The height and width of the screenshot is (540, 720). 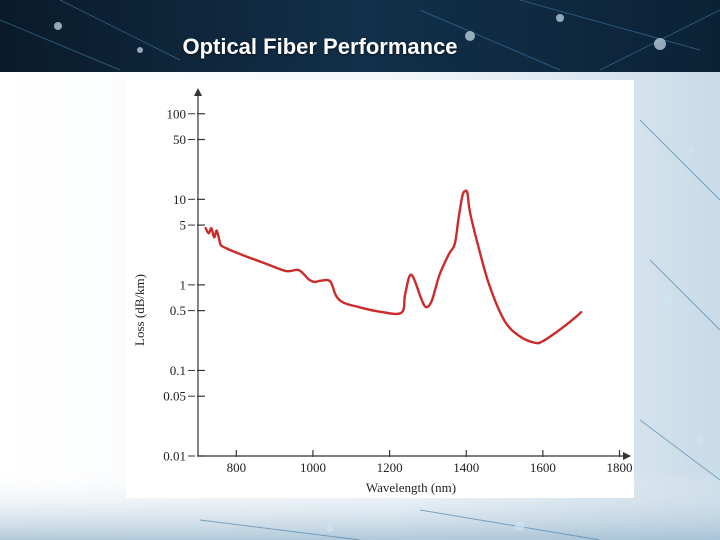 What do you see at coordinates (178, 370) in the screenshot?
I see `y-tick-label: 0.1` at bounding box center [178, 370].